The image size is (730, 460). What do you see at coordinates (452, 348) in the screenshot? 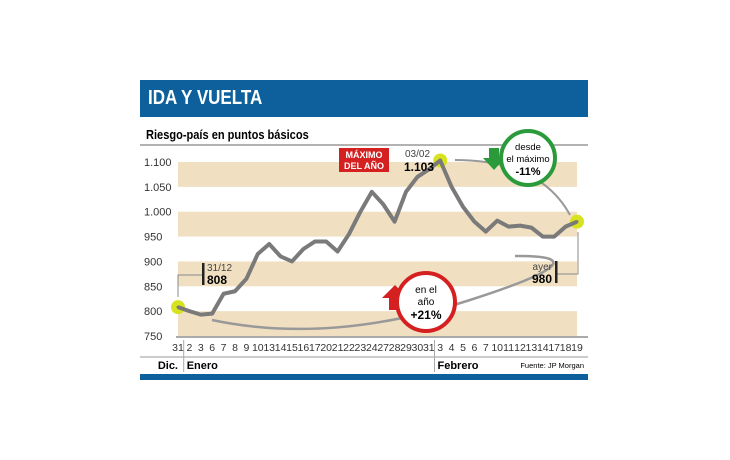
I see `x-tick-label: 4` at bounding box center [452, 348].